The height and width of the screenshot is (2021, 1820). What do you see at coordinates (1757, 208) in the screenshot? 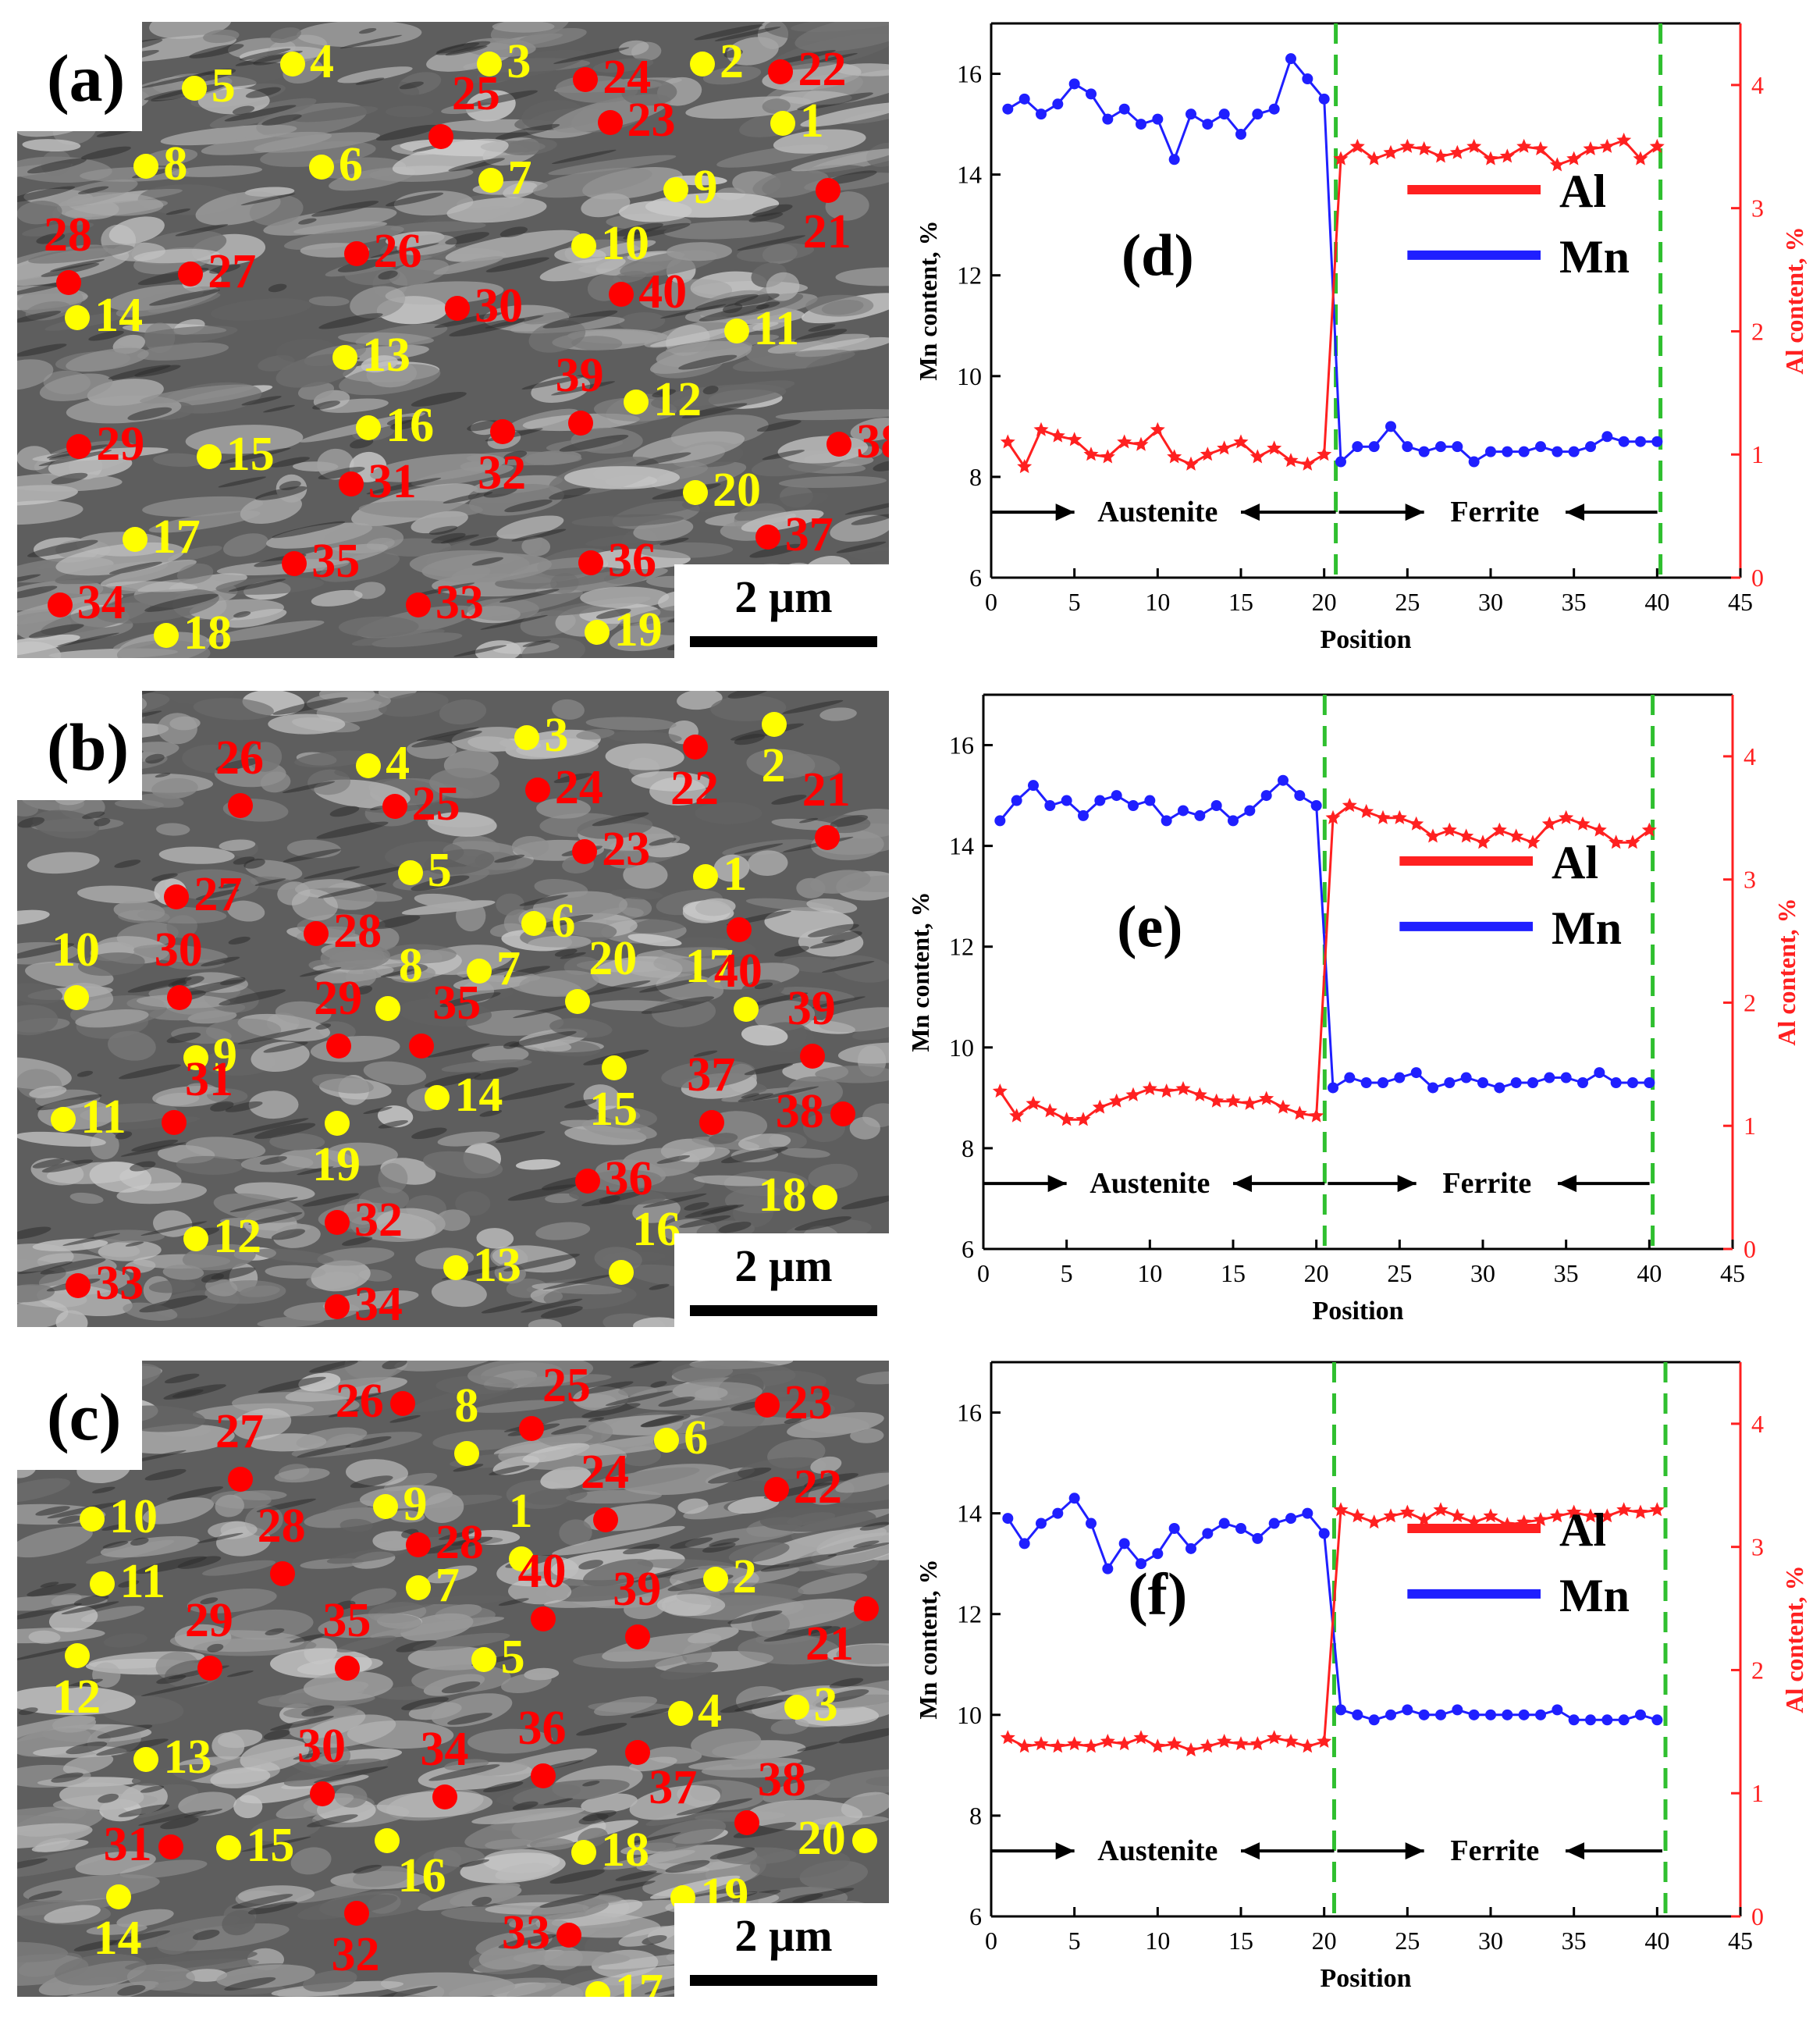
I see `right-y-tick-label: 3` at bounding box center [1757, 208].